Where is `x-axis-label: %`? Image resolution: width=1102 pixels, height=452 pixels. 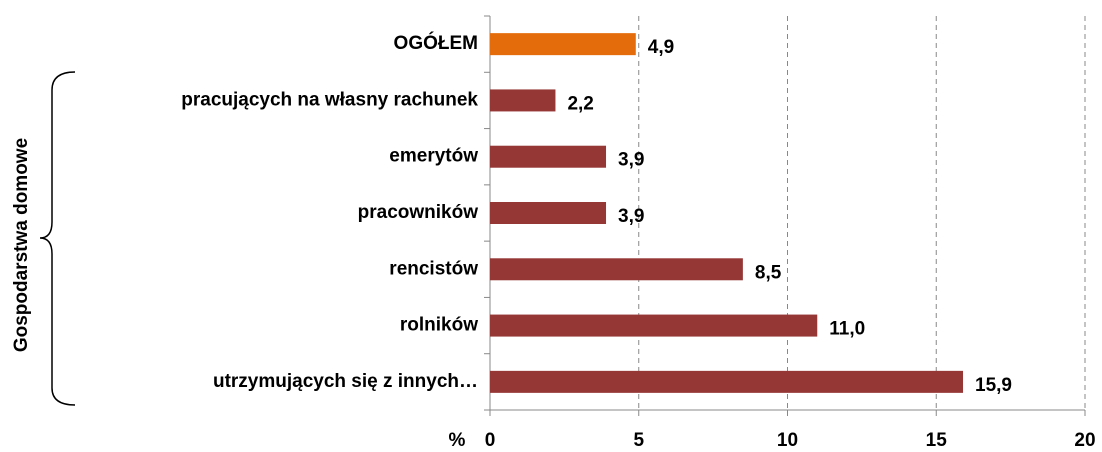
x-axis-label: % is located at coordinates (457, 440).